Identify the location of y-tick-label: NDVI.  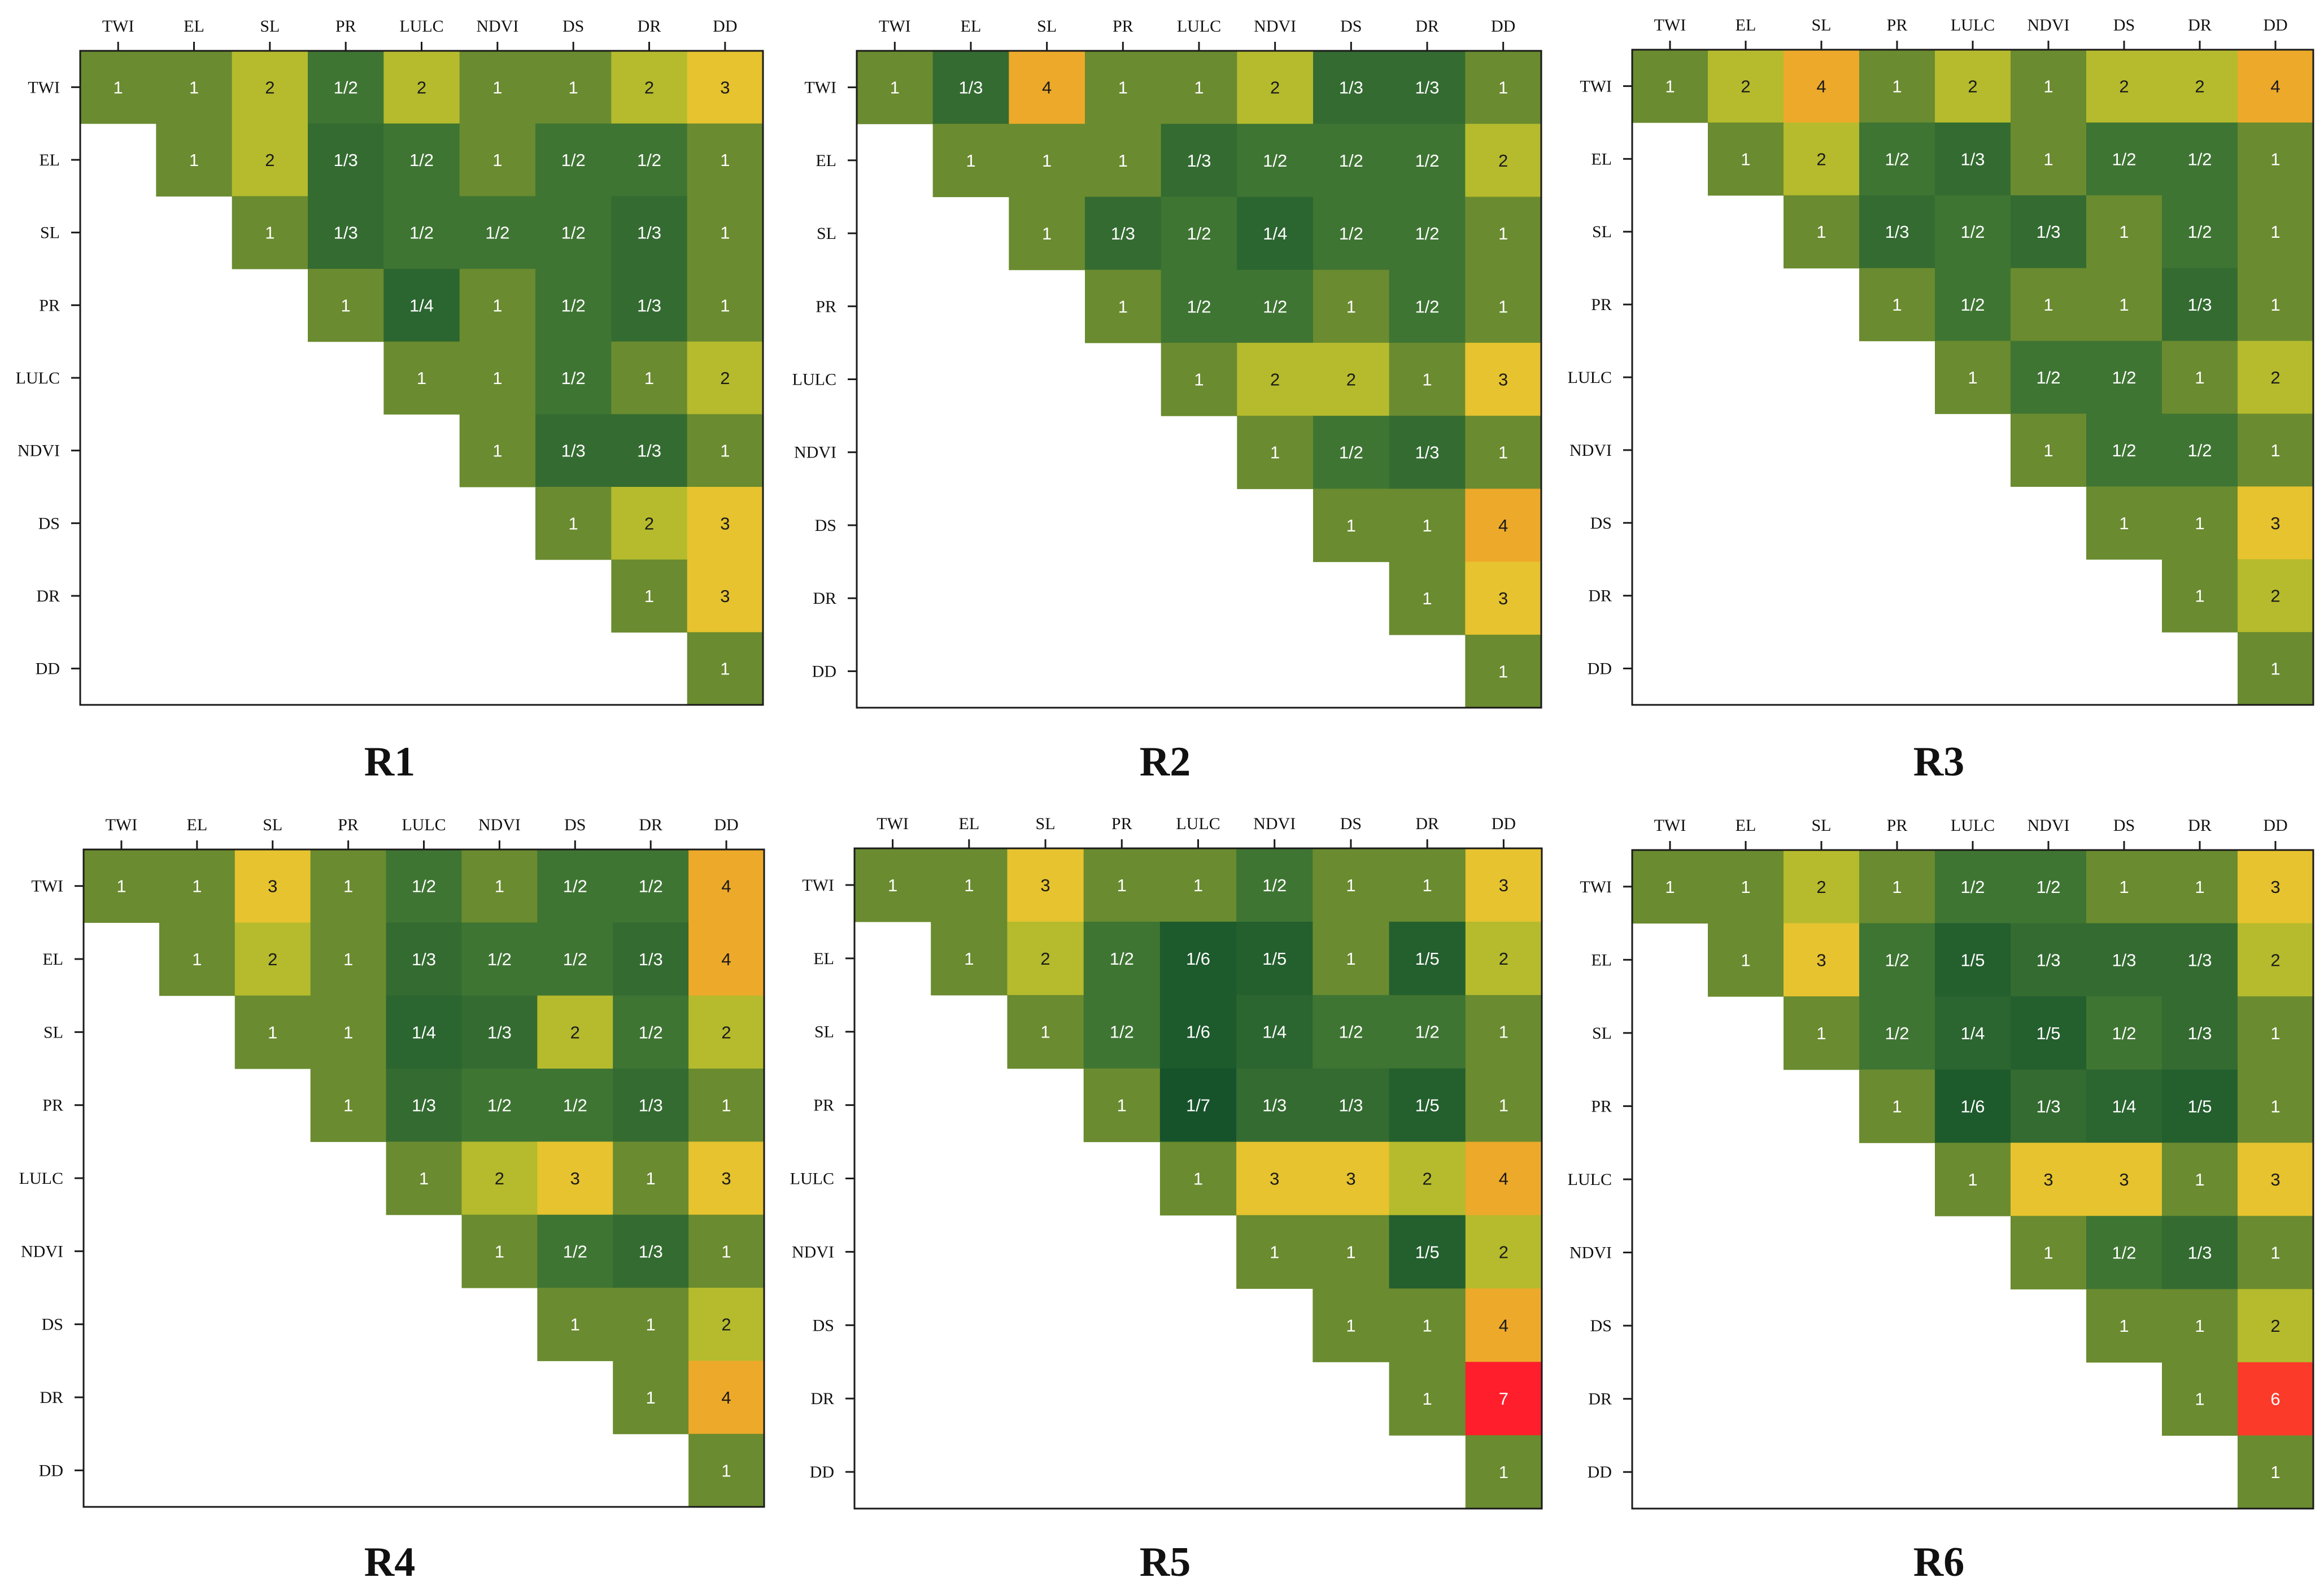
(1590, 450).